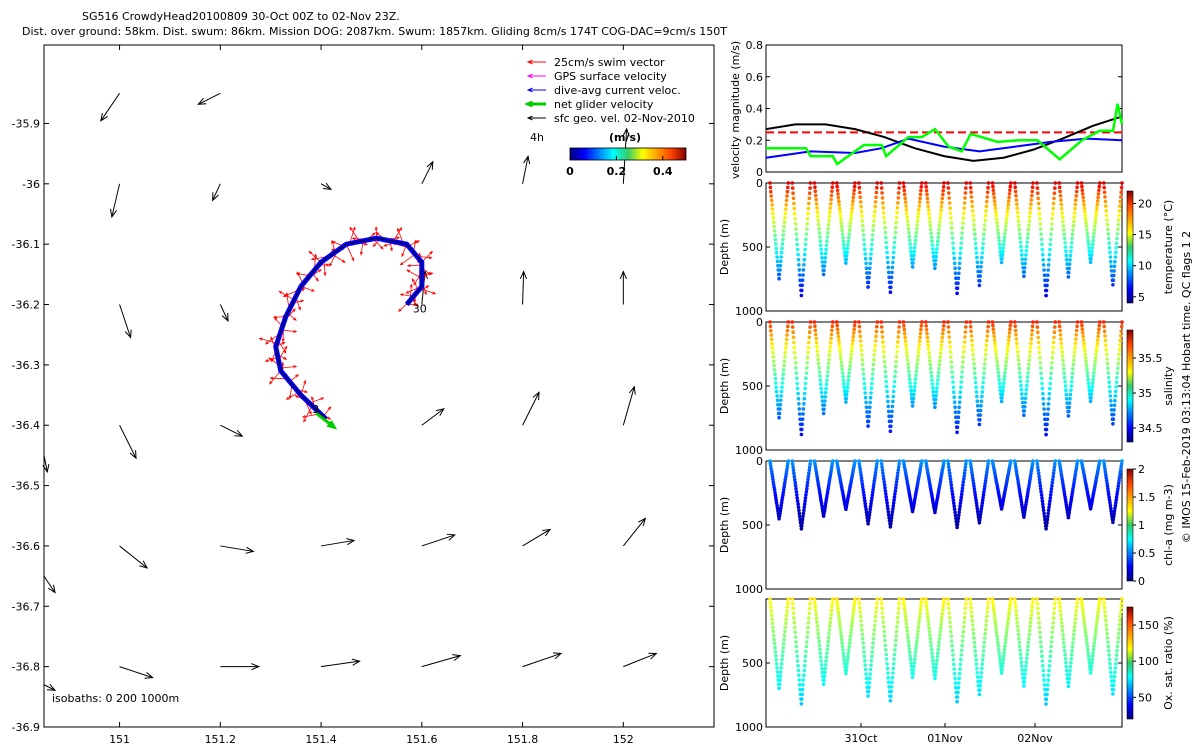 The width and height of the screenshot is (1200, 750). What do you see at coordinates (26, 486) in the screenshot?
I see `map-y-tick-label: -36.5` at bounding box center [26, 486].